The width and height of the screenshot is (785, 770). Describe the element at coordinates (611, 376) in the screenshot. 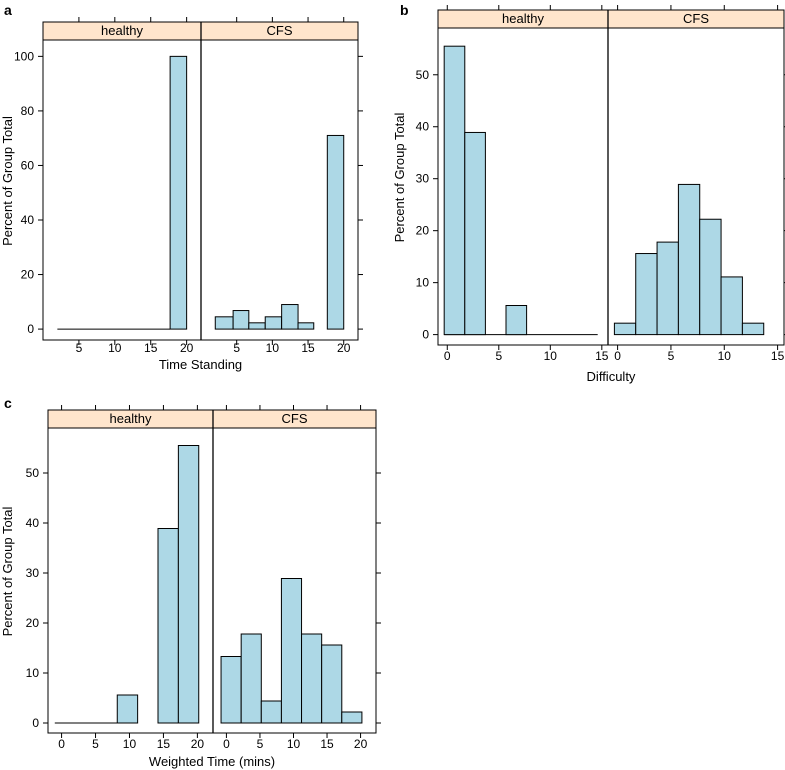

I see `x-axis-label: Difficulty` at that location.